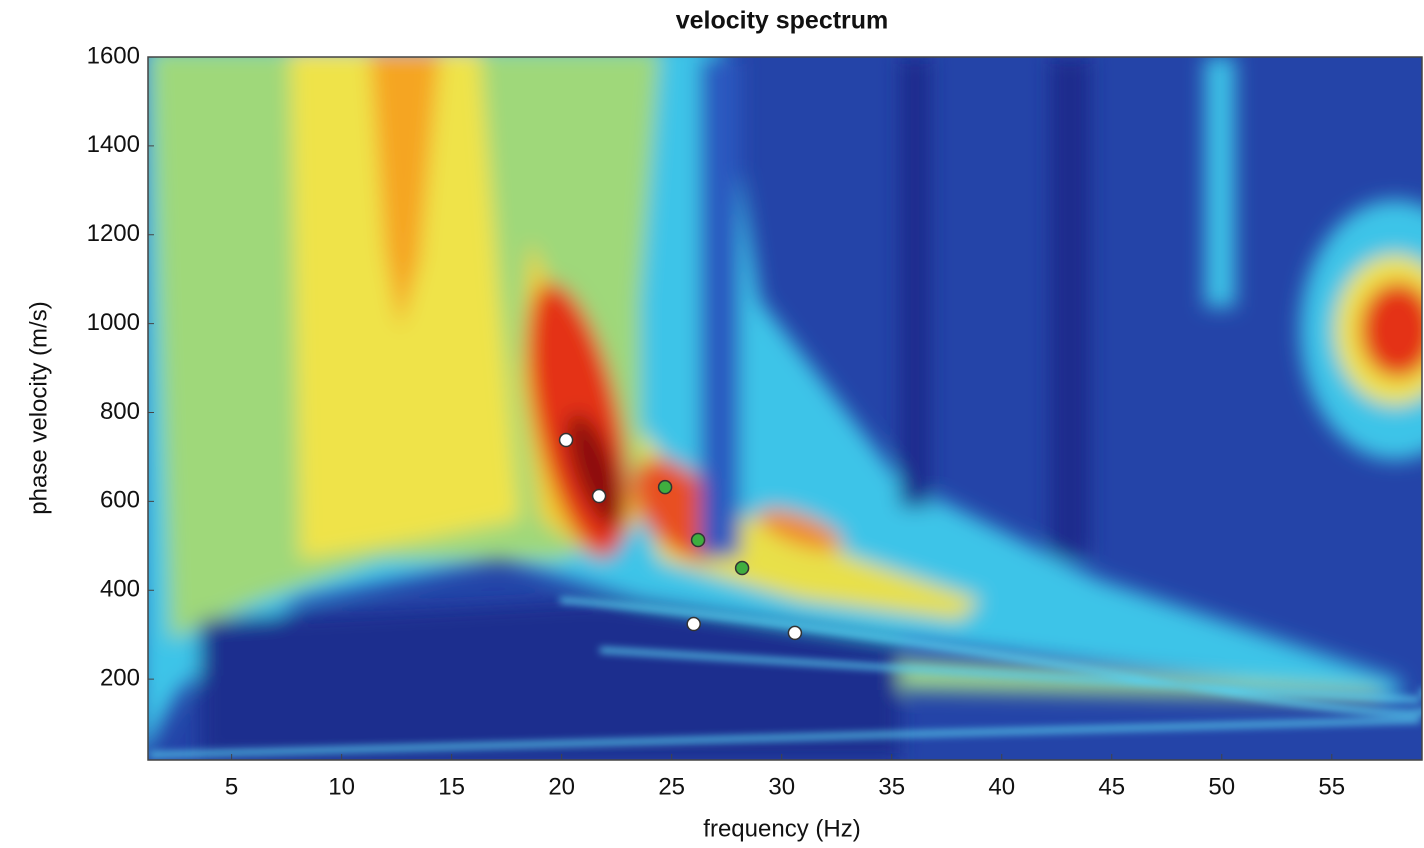  I want to click on x-tick-label: 40, so click(1001, 786).